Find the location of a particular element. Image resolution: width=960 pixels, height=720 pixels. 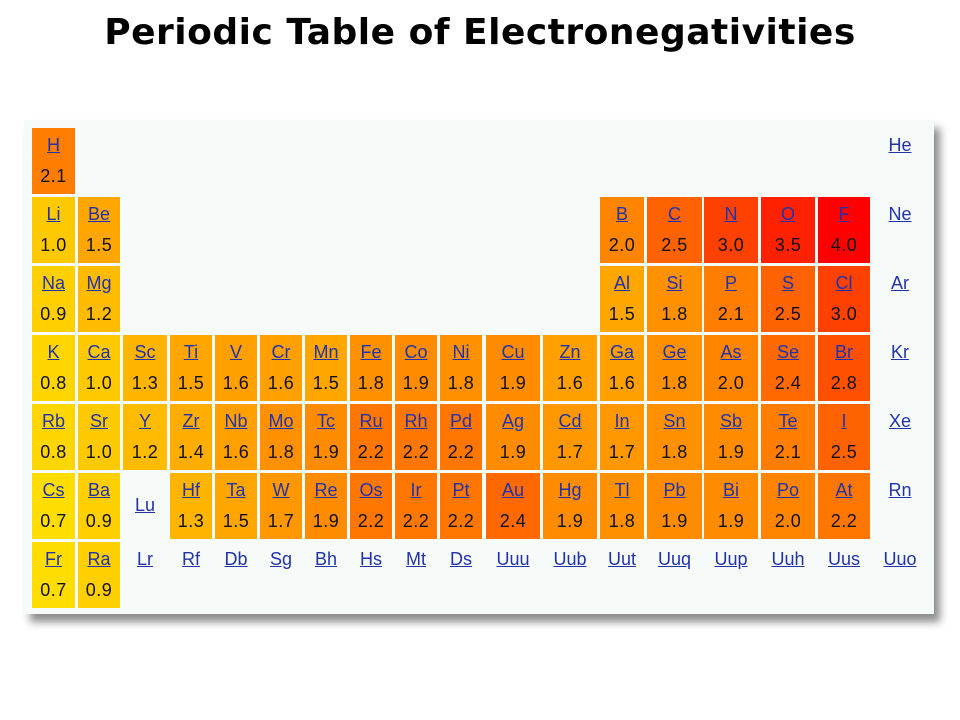

element-link: Cu is located at coordinates (513, 352).